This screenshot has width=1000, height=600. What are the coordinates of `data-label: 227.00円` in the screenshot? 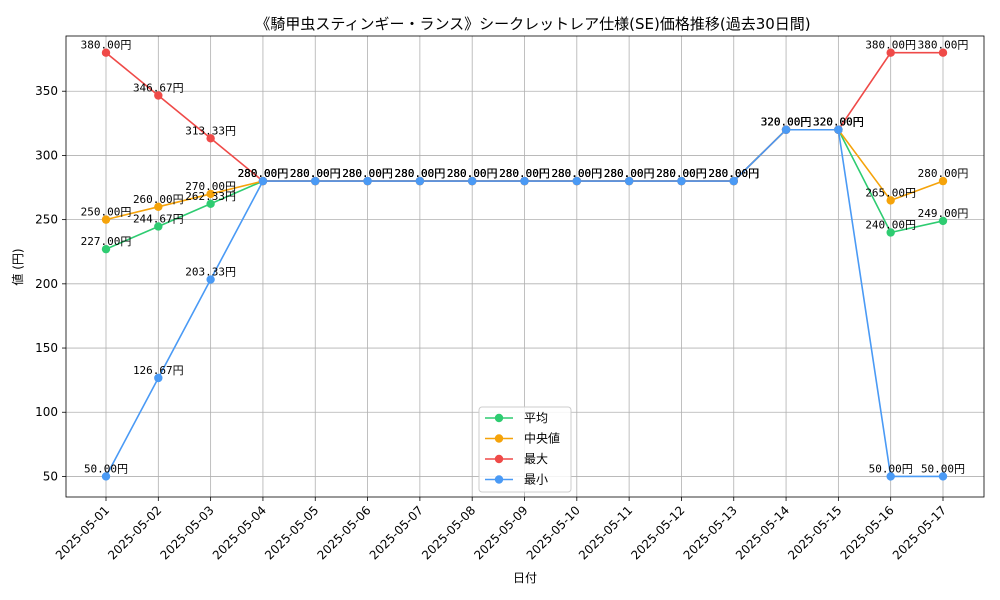 It's located at (106, 241).